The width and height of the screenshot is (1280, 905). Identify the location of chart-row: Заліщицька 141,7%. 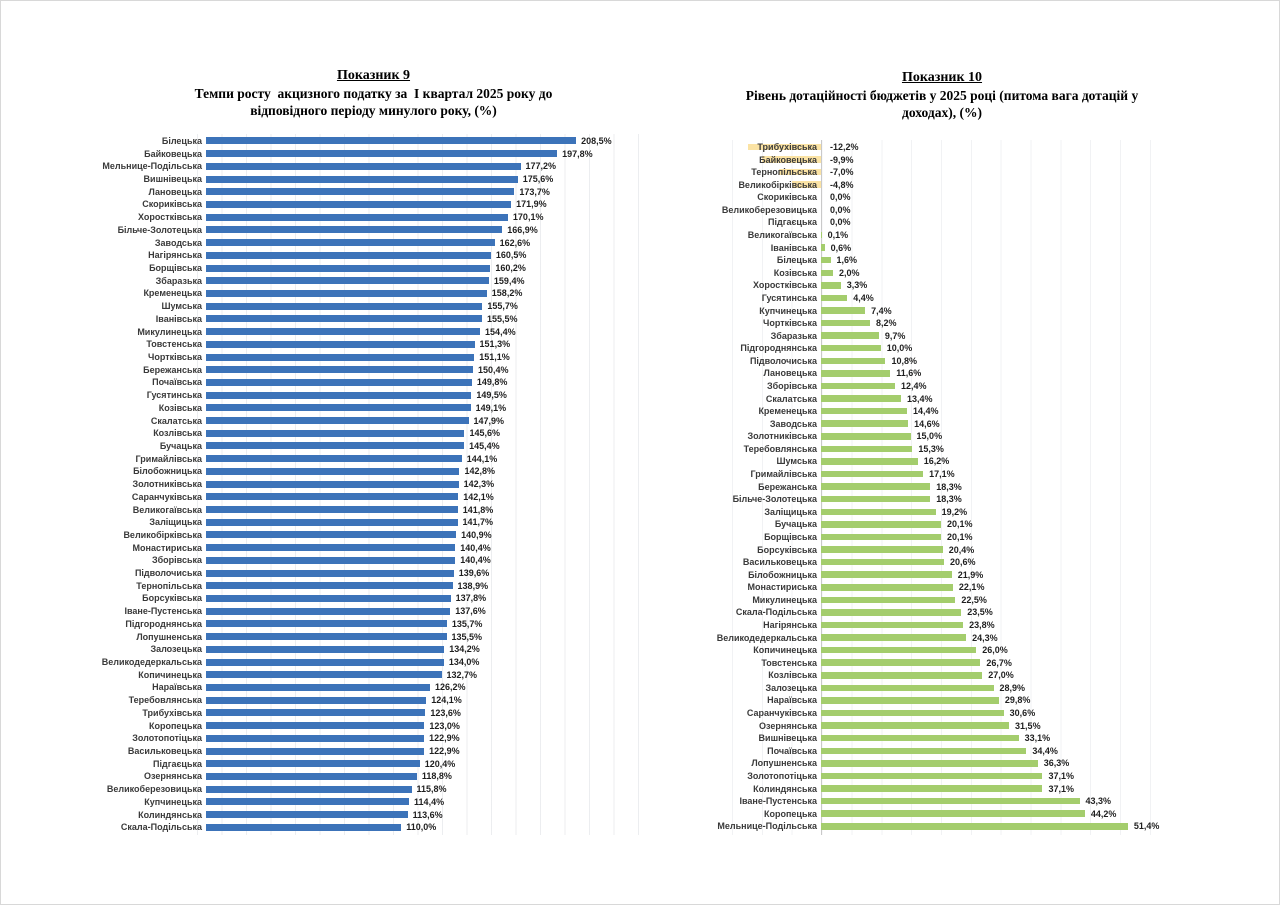
(640, 522).